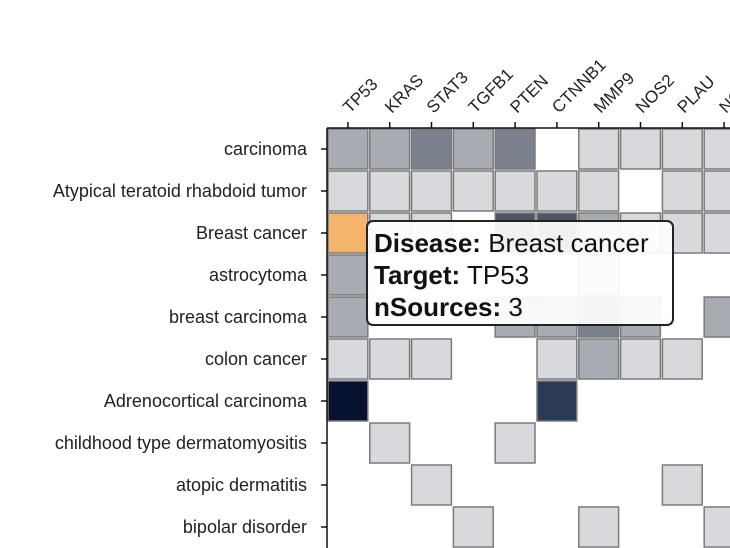 The height and width of the screenshot is (548, 730). I want to click on heatmap-cell-carcinoma-kras, so click(390, 149).